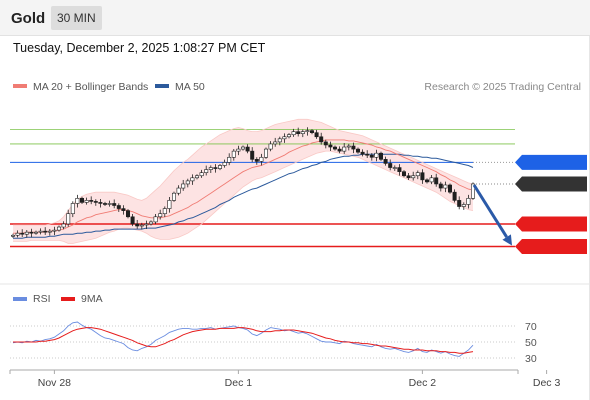 The image size is (590, 400). Describe the element at coordinates (92, 299) in the screenshot. I see `rsi-ma-legend-label: 9MA` at that location.